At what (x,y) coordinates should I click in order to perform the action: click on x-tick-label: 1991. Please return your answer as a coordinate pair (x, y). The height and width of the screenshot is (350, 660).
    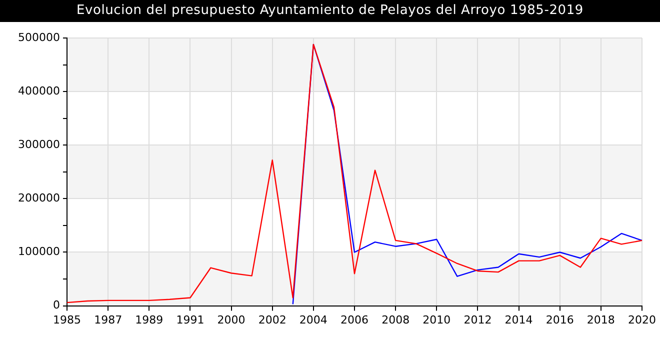
    Looking at the image, I should click on (190, 319).